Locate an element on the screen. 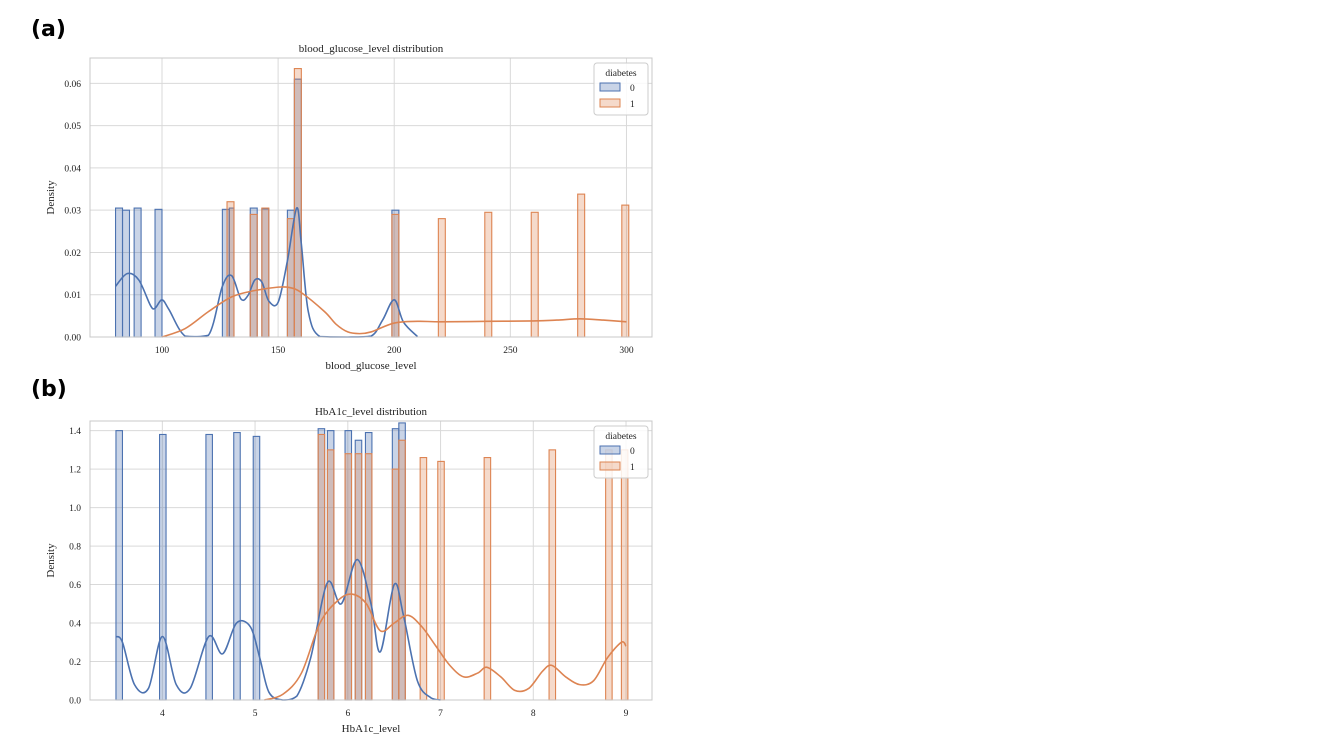 The image size is (1341, 755). x-tick-label: 250 is located at coordinates (510, 351).